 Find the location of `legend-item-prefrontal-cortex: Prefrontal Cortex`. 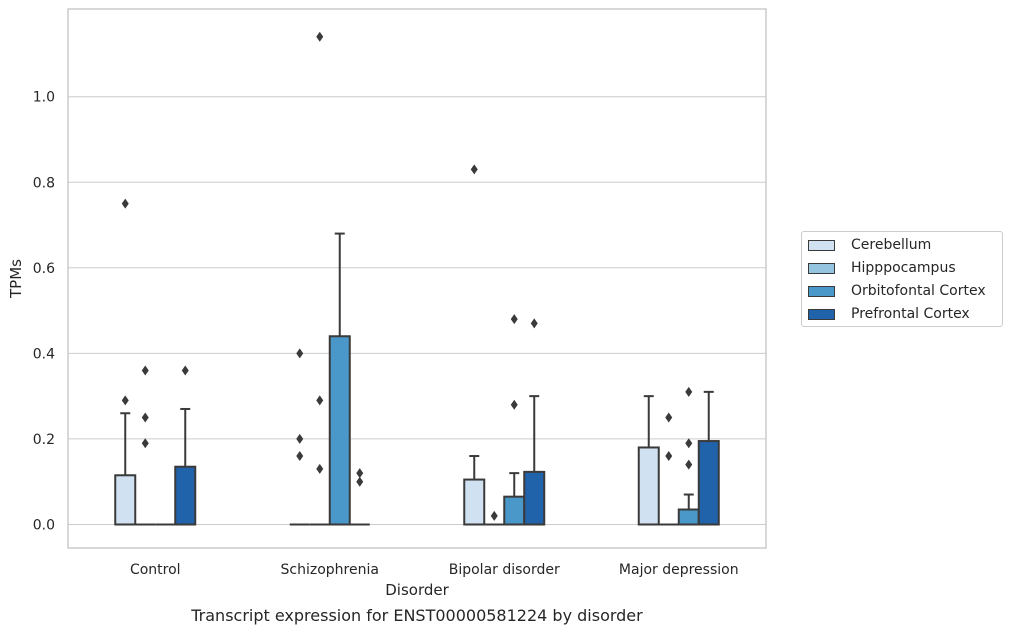

legend-item-prefrontal-cortex: Prefrontal Cortex is located at coordinates (889, 314).